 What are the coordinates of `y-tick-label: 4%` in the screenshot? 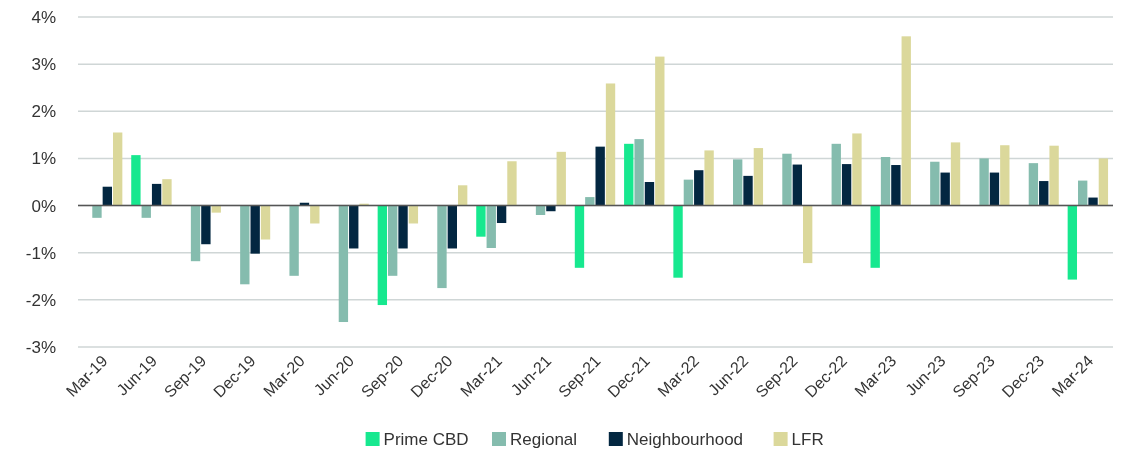 It's located at (43, 17).